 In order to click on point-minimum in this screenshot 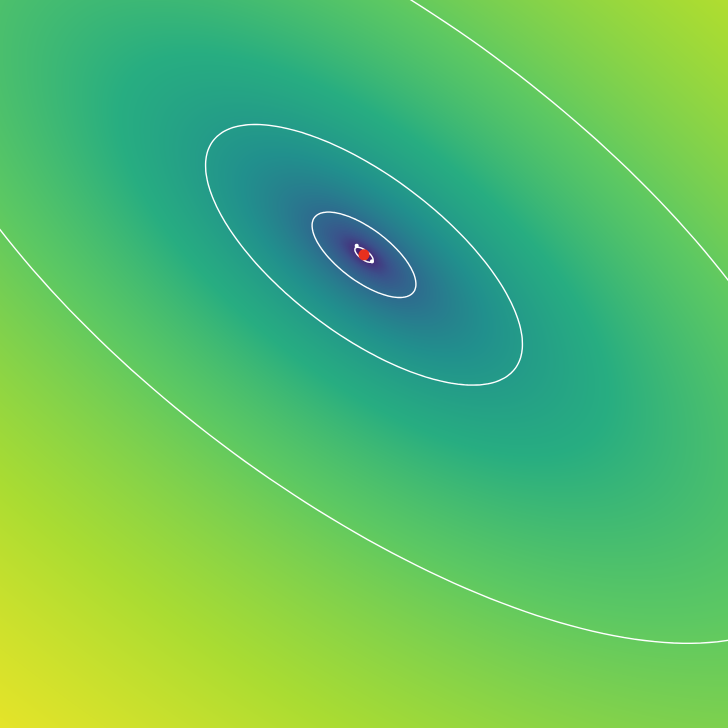, I will do `click(364, 255)`.